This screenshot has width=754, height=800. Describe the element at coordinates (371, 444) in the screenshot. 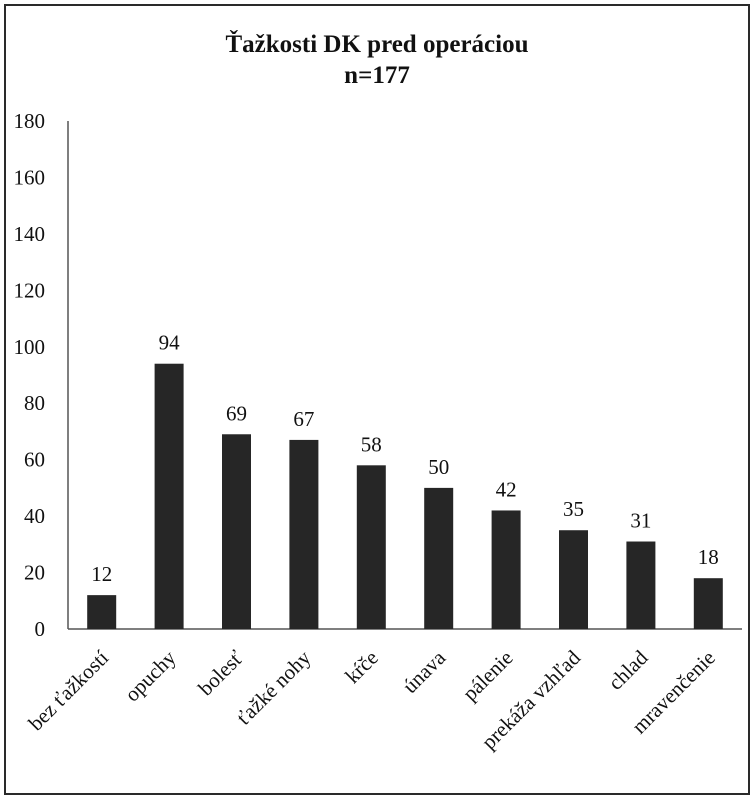

I see `data-label: 58` at that location.